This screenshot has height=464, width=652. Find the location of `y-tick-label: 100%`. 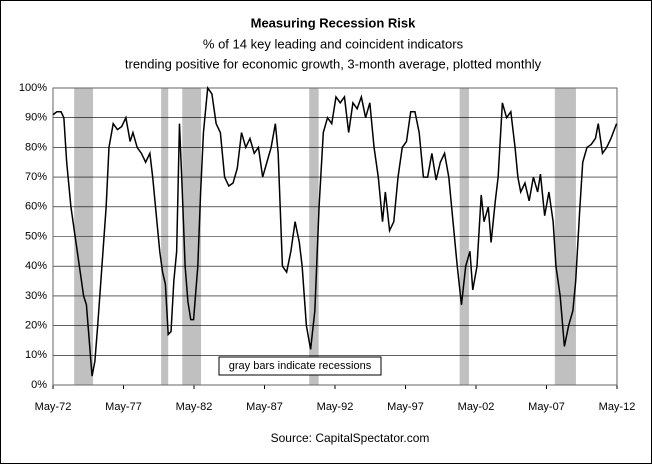

y-tick-label: 100% is located at coordinates (33, 88).